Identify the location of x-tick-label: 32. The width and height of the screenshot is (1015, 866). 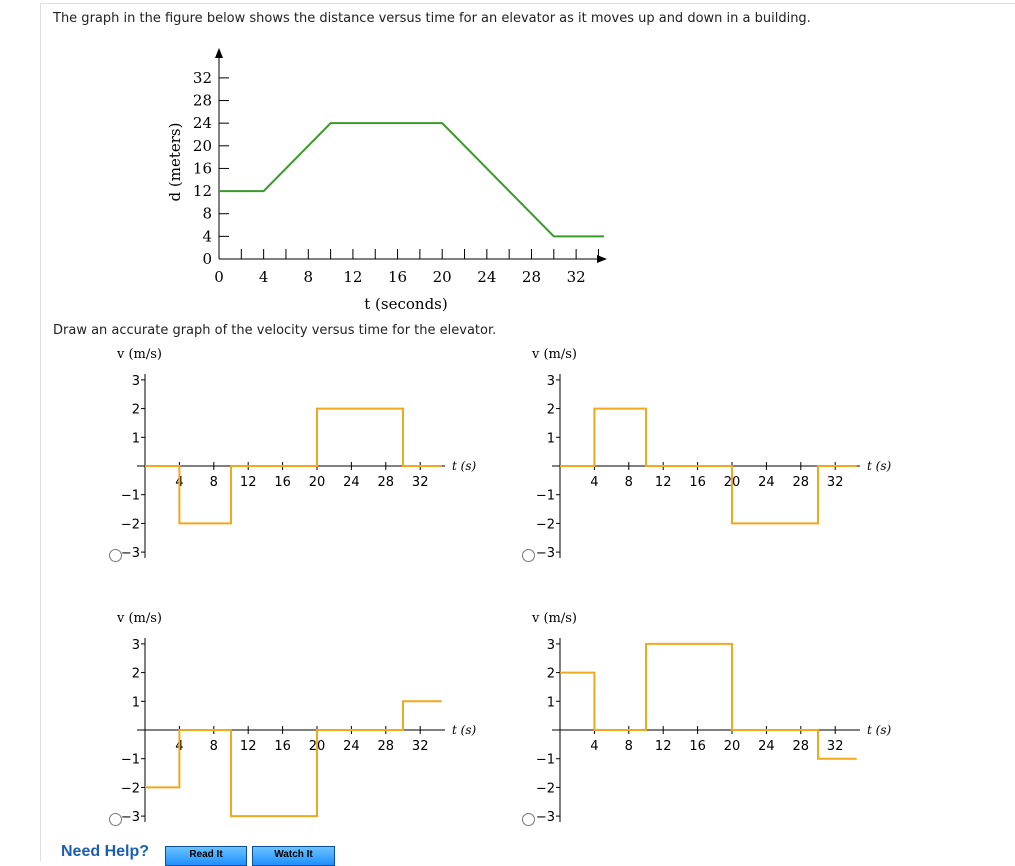
(576, 277).